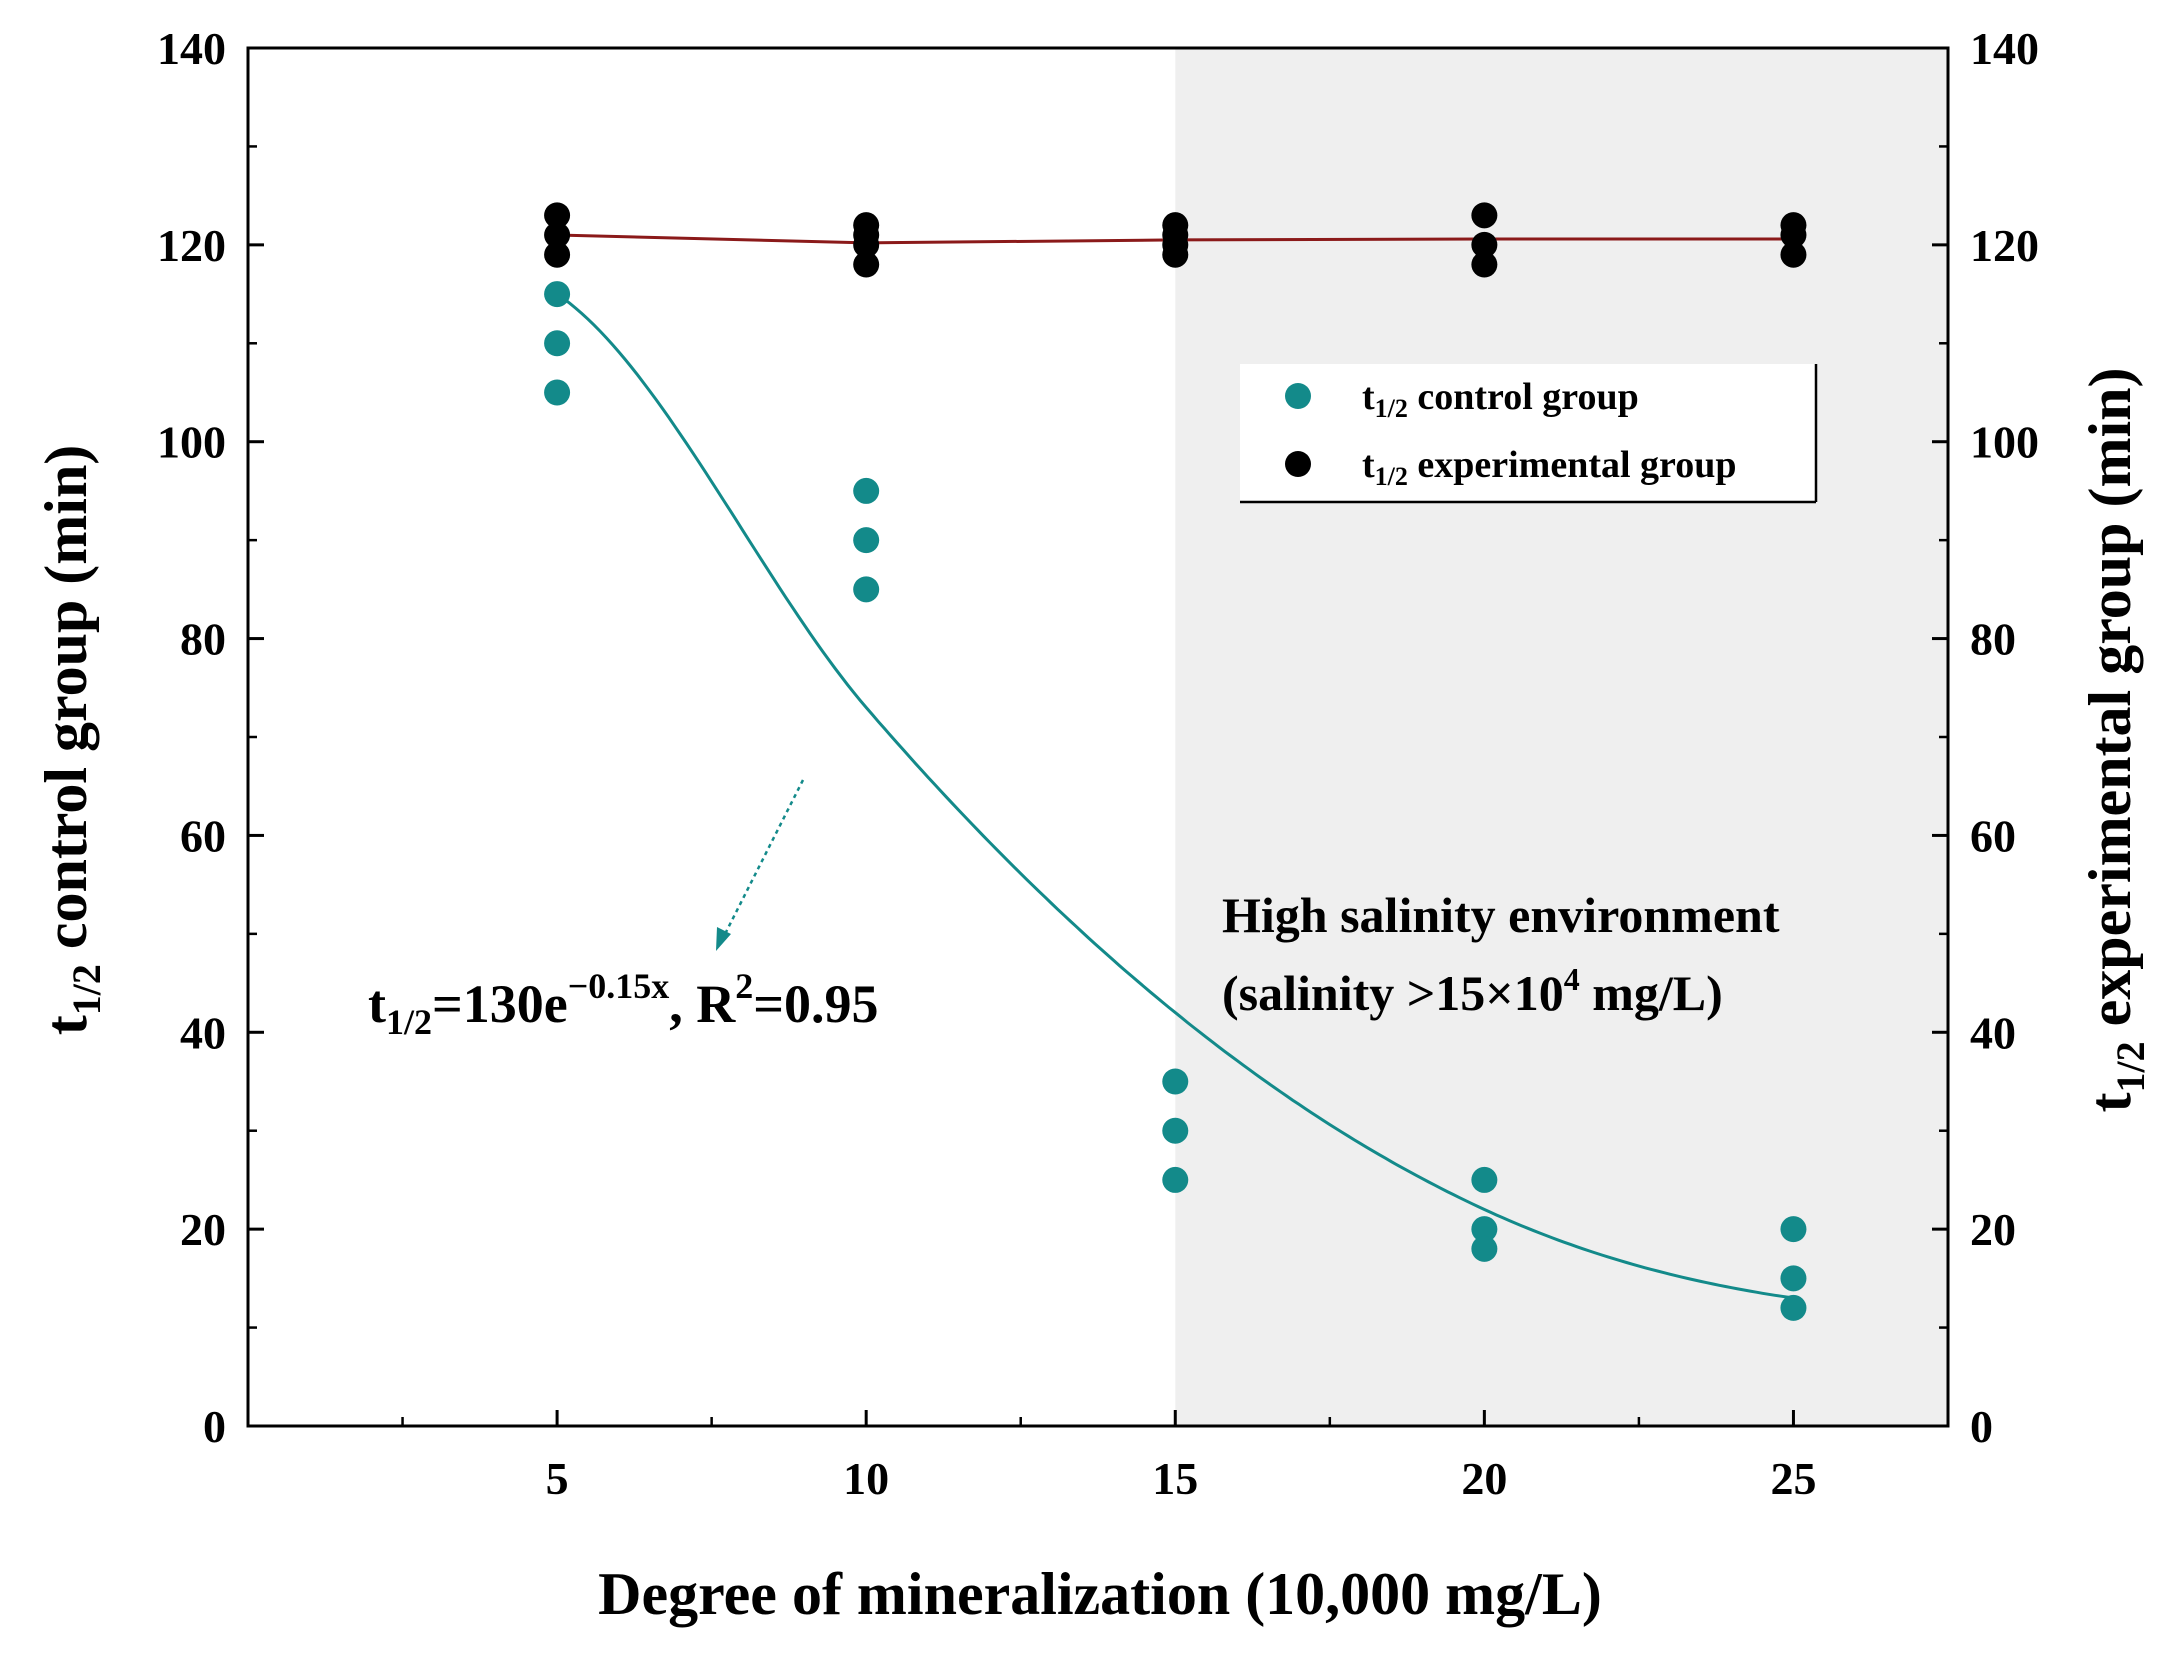  Describe the element at coordinates (191, 442) in the screenshot. I see `left-y-tick-label: 100` at that location.